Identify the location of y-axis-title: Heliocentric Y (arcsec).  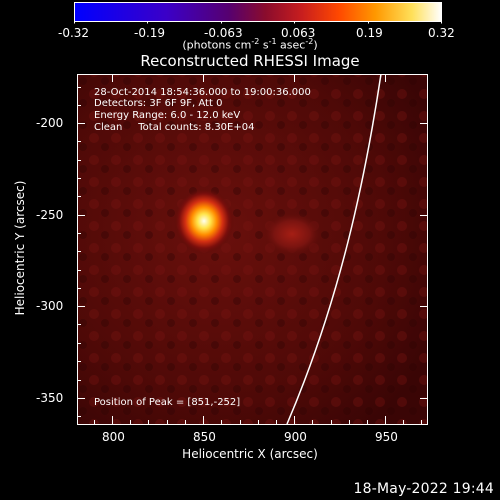
(20, 248).